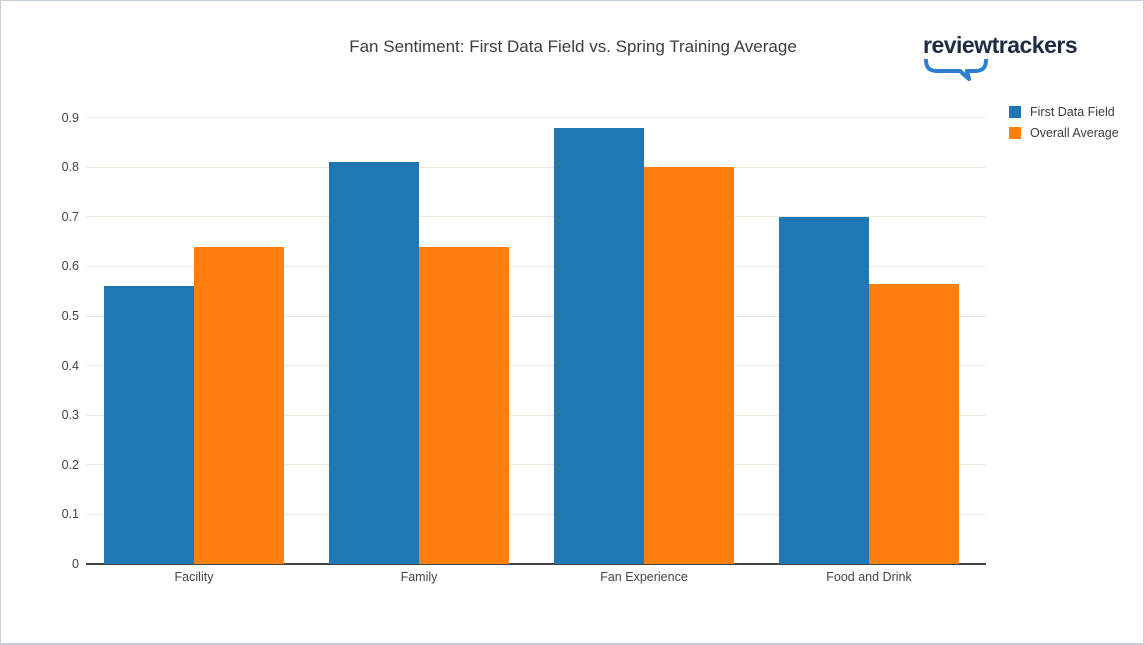 The image size is (1144, 645). What do you see at coordinates (70, 167) in the screenshot?
I see `y-axis-tick-label: 0.8` at bounding box center [70, 167].